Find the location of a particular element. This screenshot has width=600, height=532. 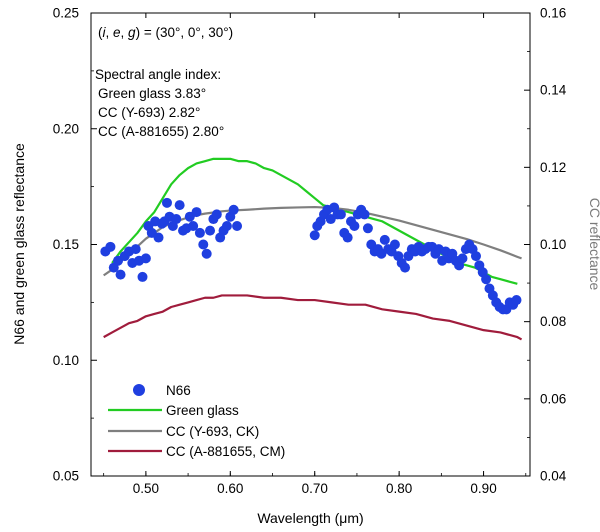

left-y-tick-label: 0.15 is located at coordinates (66, 244).